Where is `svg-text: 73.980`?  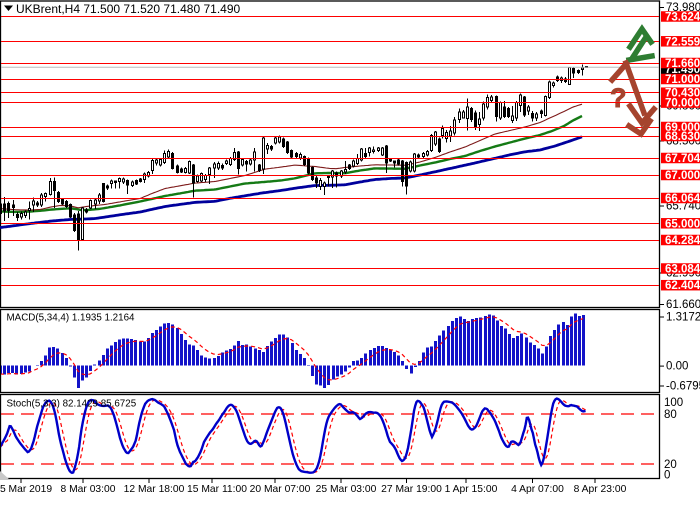 svg-text: 73.980 is located at coordinates (683, 8).